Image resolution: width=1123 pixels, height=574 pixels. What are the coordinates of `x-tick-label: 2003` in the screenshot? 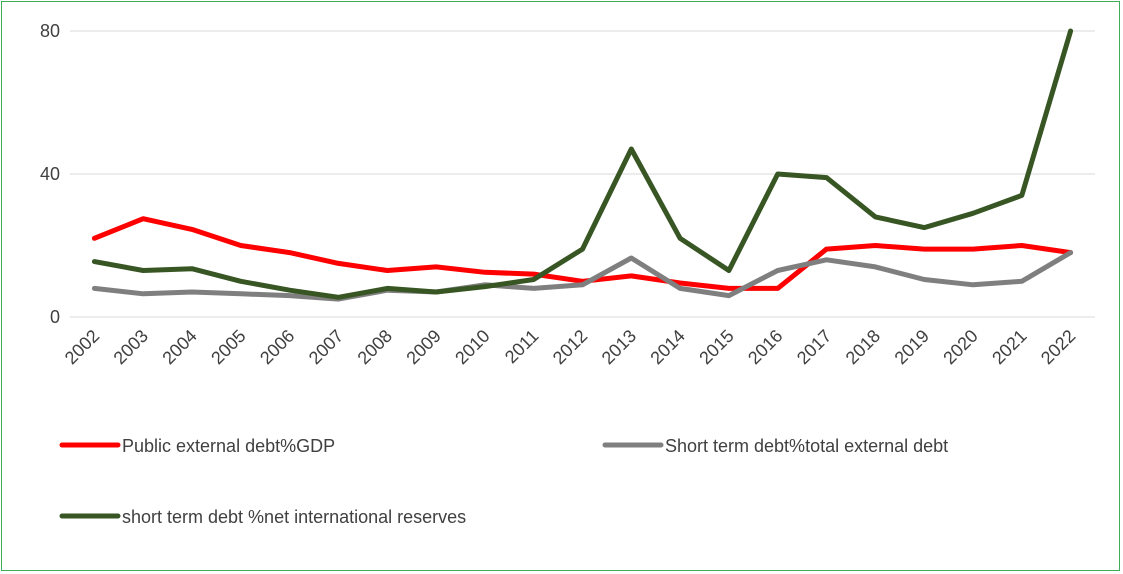 It's located at (131, 347).